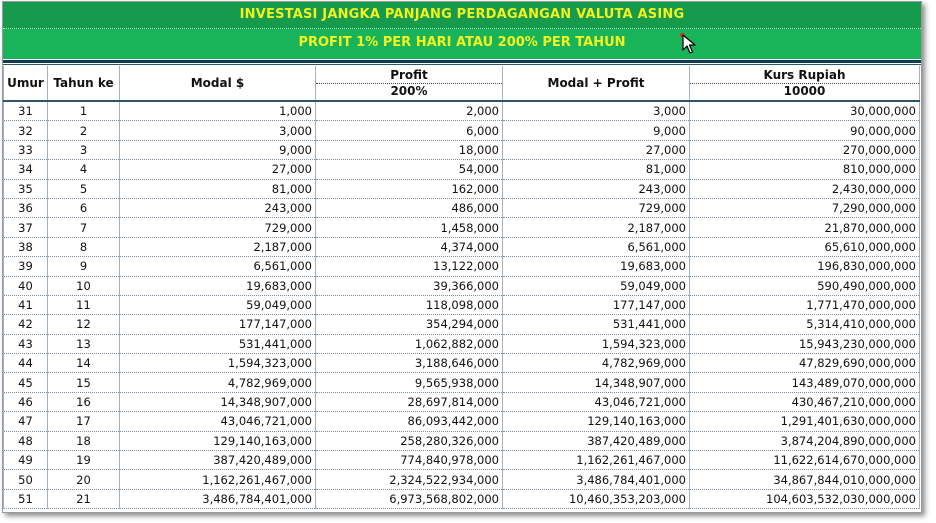 This screenshot has height=523, width=936. Describe the element at coordinates (217, 344) in the screenshot. I see `cell-modal: 531,441,000` at that location.